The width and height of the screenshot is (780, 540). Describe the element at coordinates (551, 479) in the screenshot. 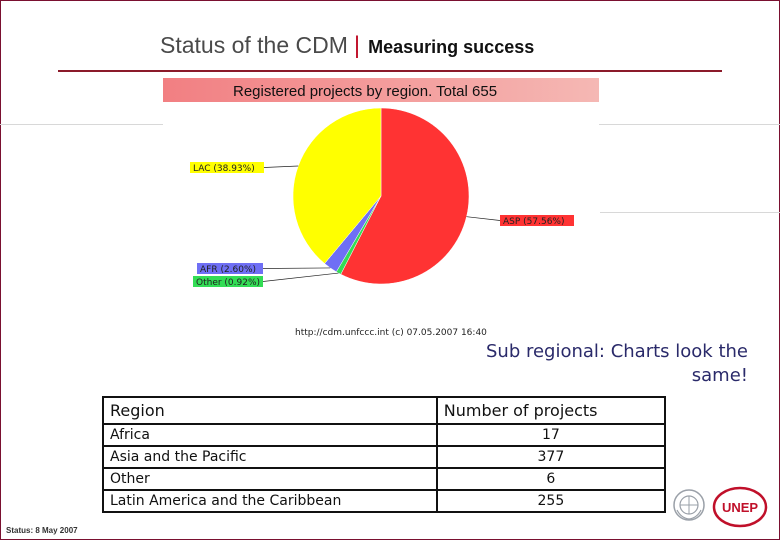

I see `count-cell: 6` at that location.